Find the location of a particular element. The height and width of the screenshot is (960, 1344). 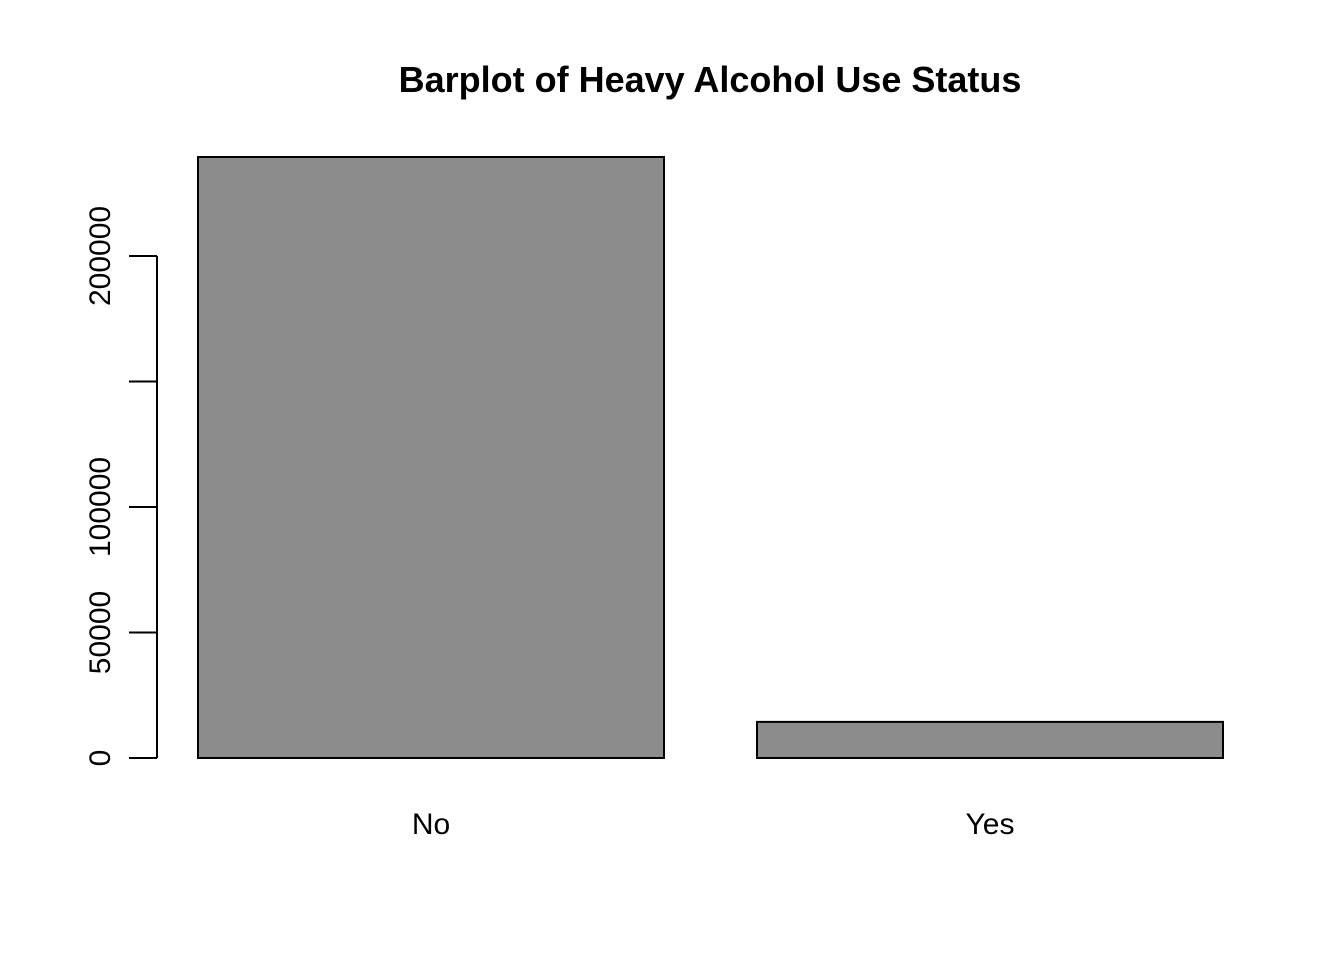

y-tick-label: 100000 is located at coordinates (100, 507).